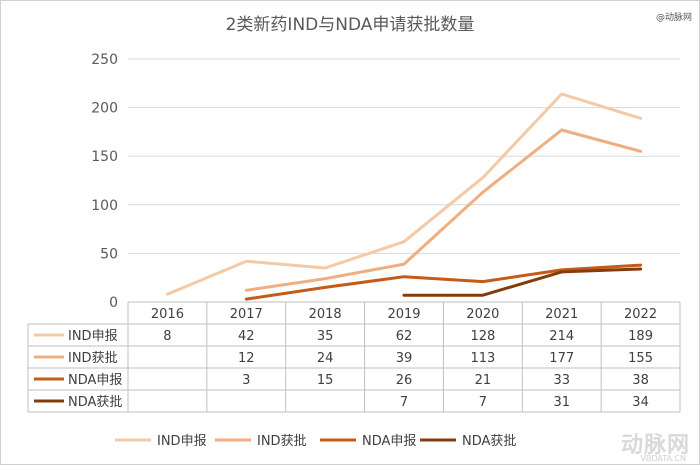 Image resolution: width=700 pixels, height=465 pixels. Describe the element at coordinates (640, 402) in the screenshot. I see `table-cell-value: 34` at that location.